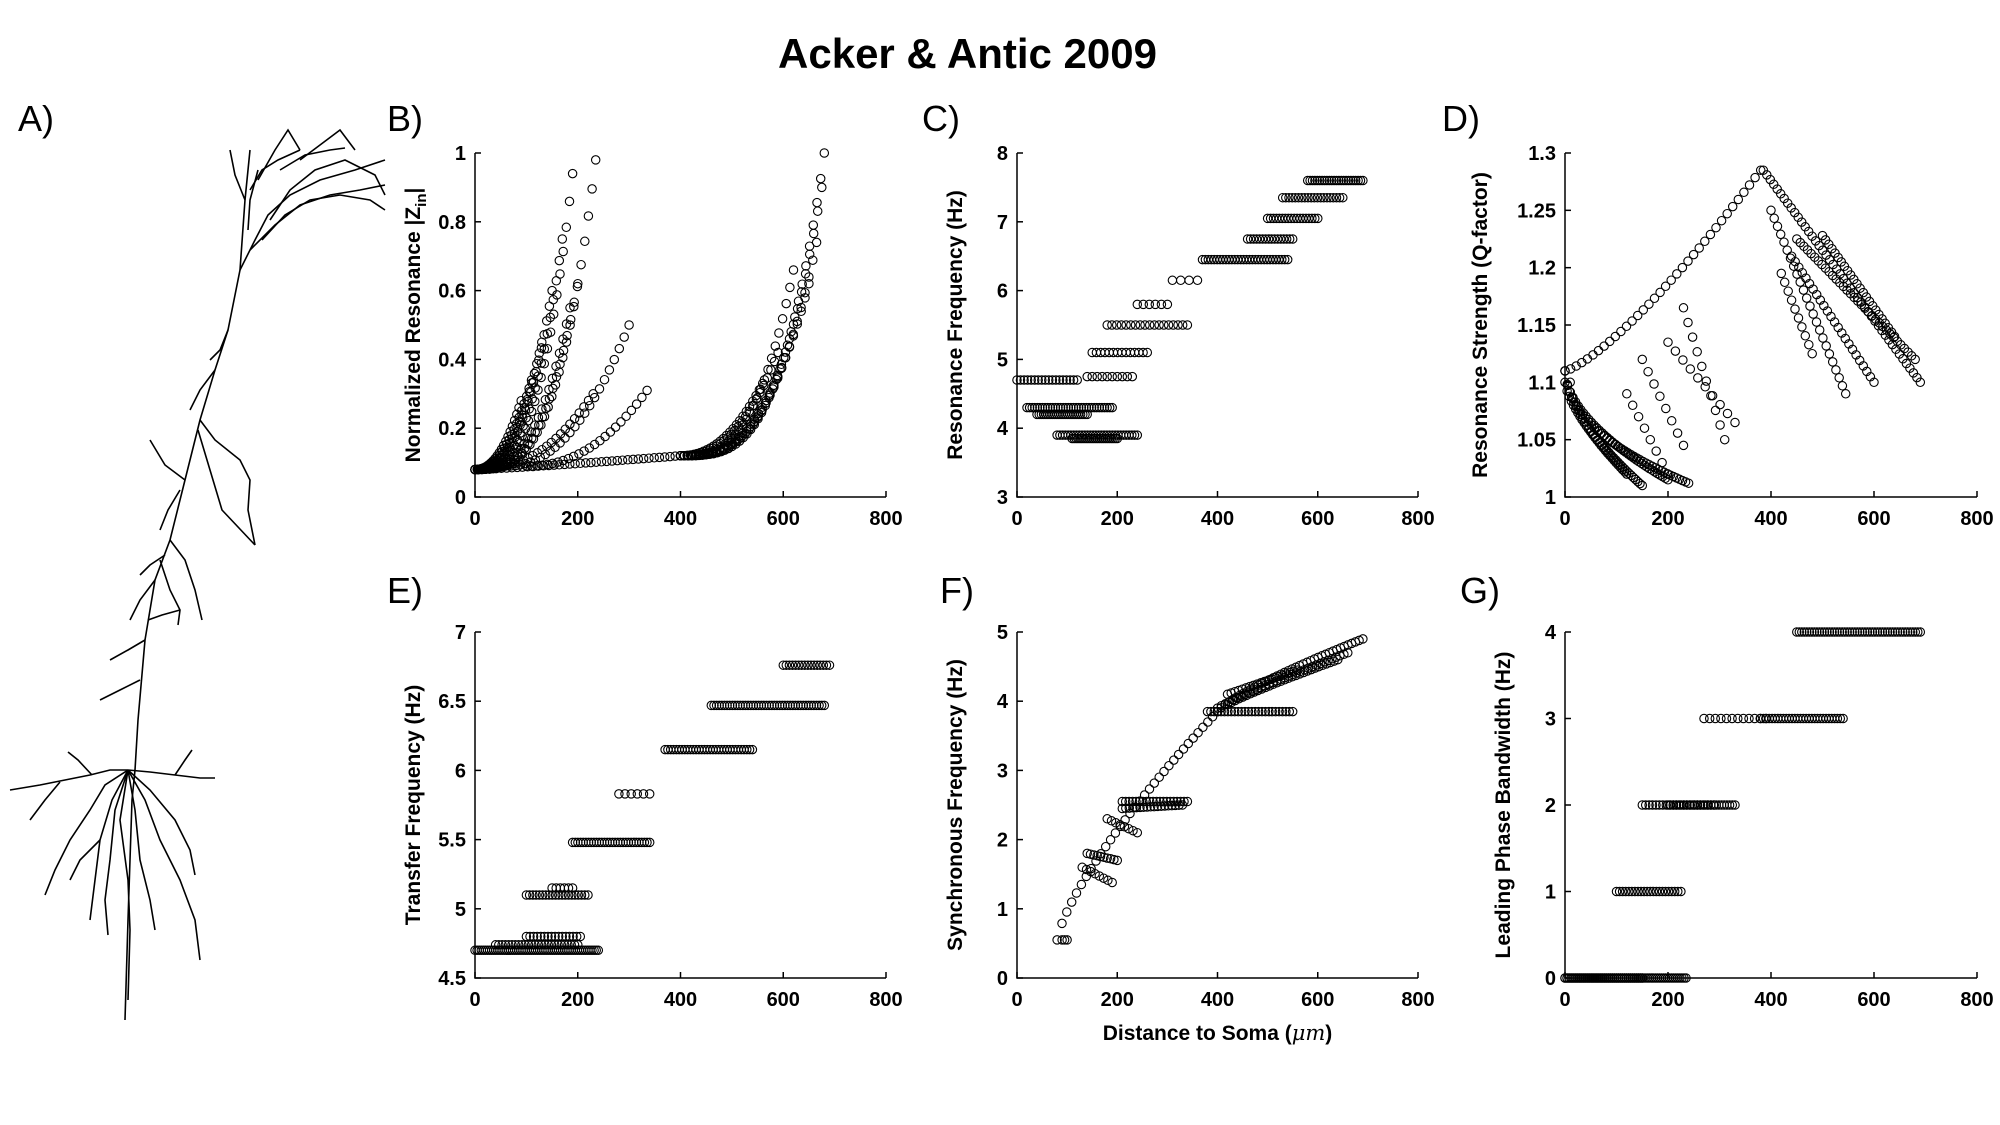  What do you see at coordinates (452, 292) in the screenshot?
I see `y-tick-label: 0.6` at bounding box center [452, 292].